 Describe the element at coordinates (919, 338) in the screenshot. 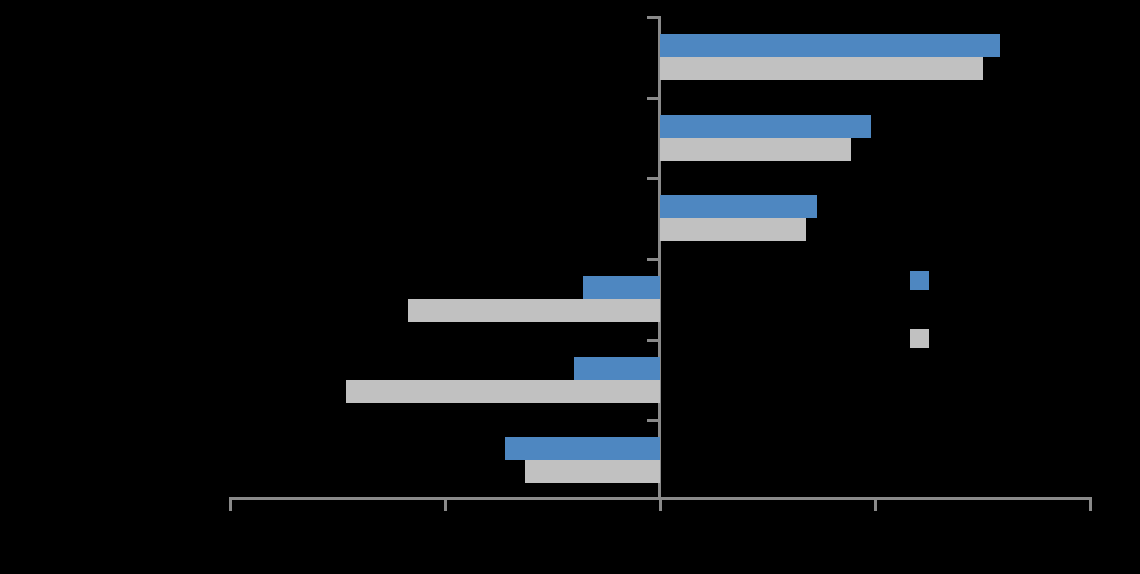

I see `legend-swatch-gray` at that location.